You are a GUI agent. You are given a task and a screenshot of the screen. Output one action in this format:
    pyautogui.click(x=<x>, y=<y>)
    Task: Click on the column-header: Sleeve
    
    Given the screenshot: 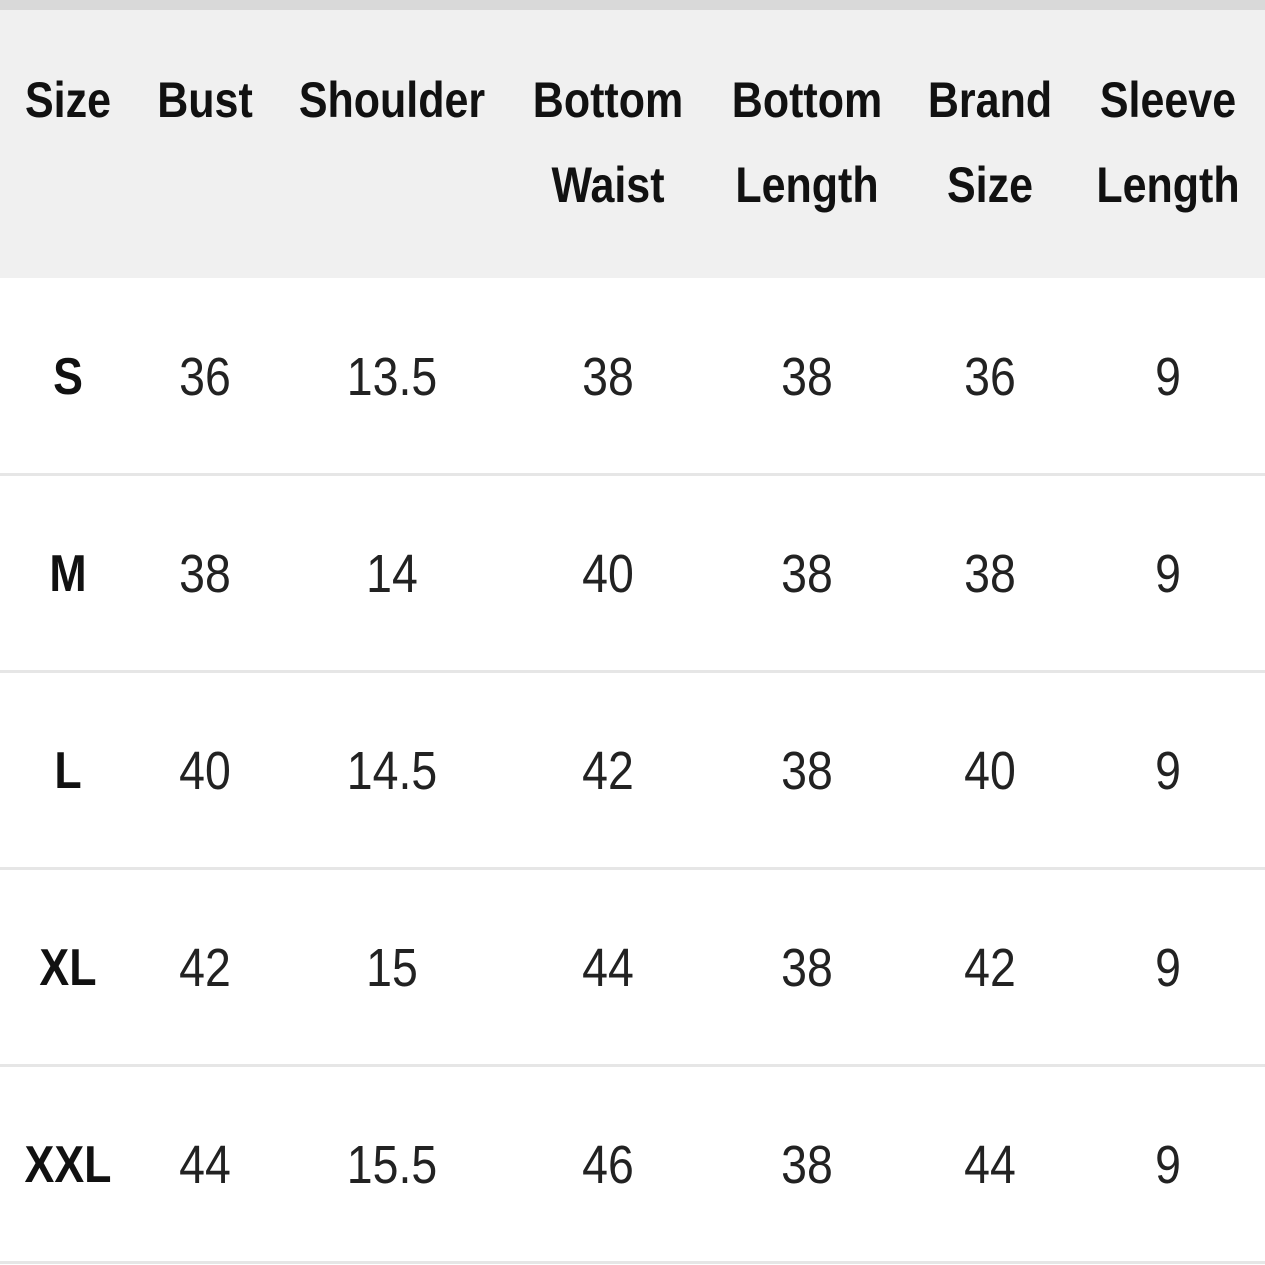 What is the action you would take?
    pyautogui.click(x=1168, y=100)
    